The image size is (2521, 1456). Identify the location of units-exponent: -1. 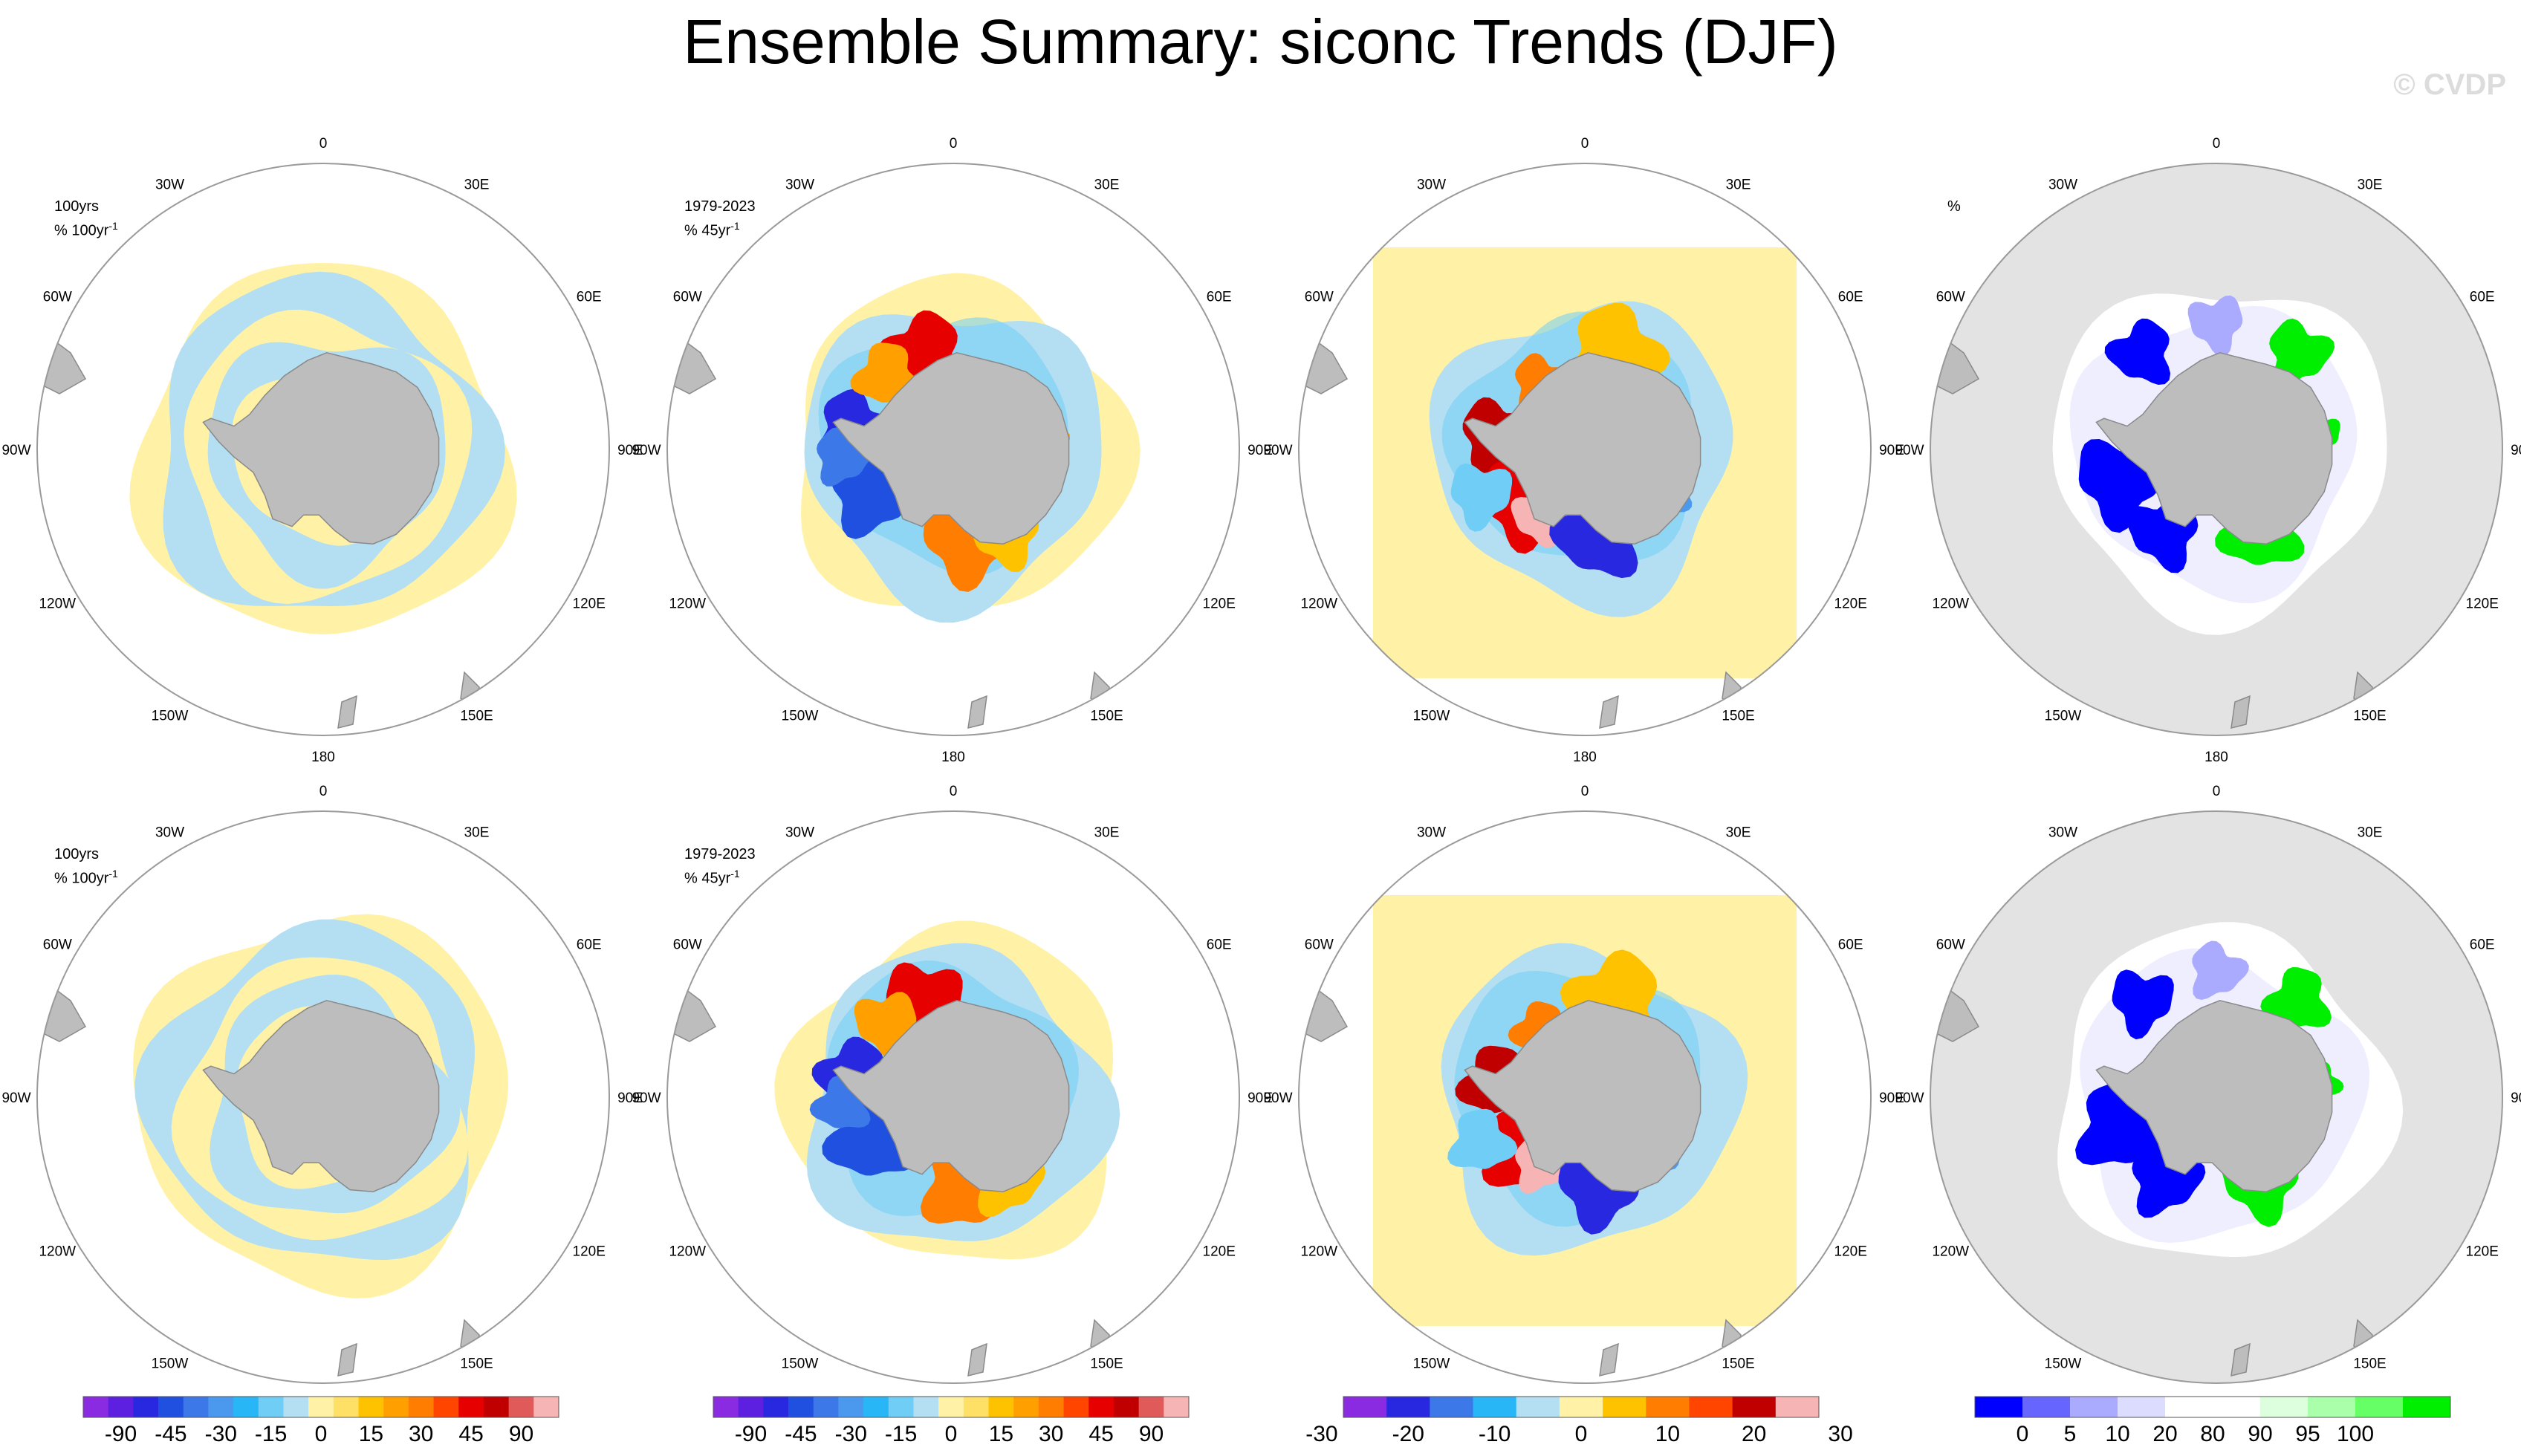
(735, 226).